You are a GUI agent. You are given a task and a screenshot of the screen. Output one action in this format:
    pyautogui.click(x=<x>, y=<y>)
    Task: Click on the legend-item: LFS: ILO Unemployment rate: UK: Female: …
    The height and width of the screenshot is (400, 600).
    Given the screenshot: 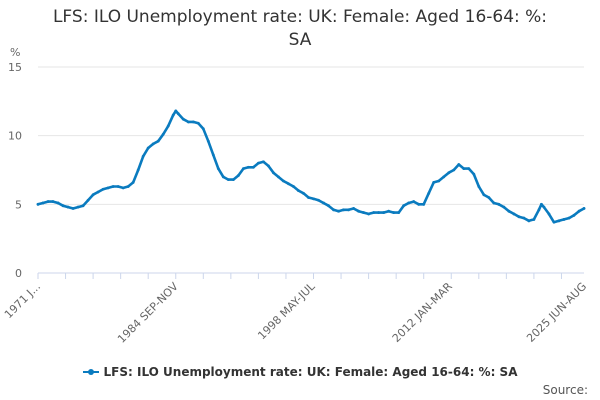 What is the action you would take?
    pyautogui.click(x=299, y=372)
    